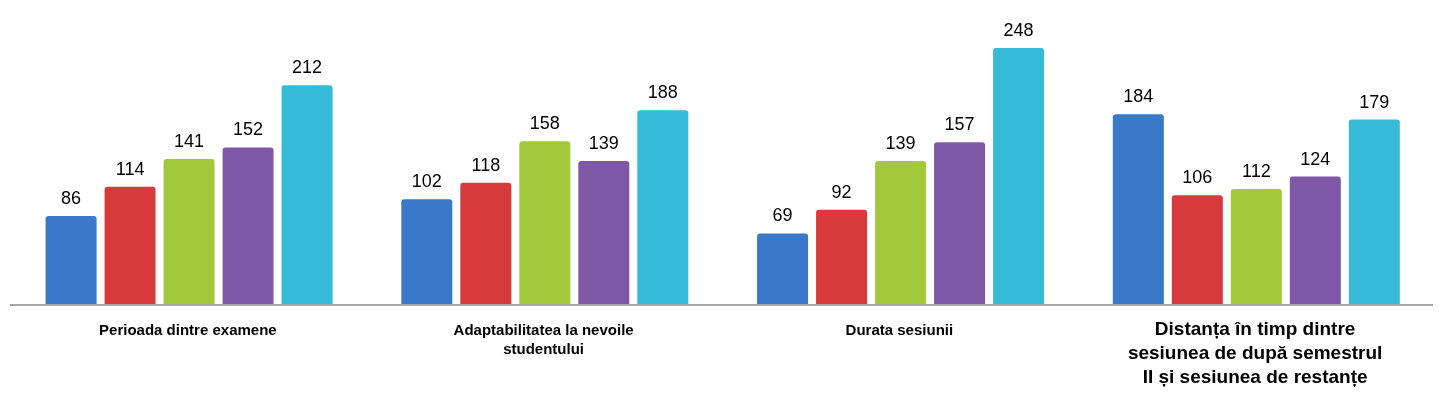  Describe the element at coordinates (426, 181) in the screenshot. I see `data-label: 102` at that location.